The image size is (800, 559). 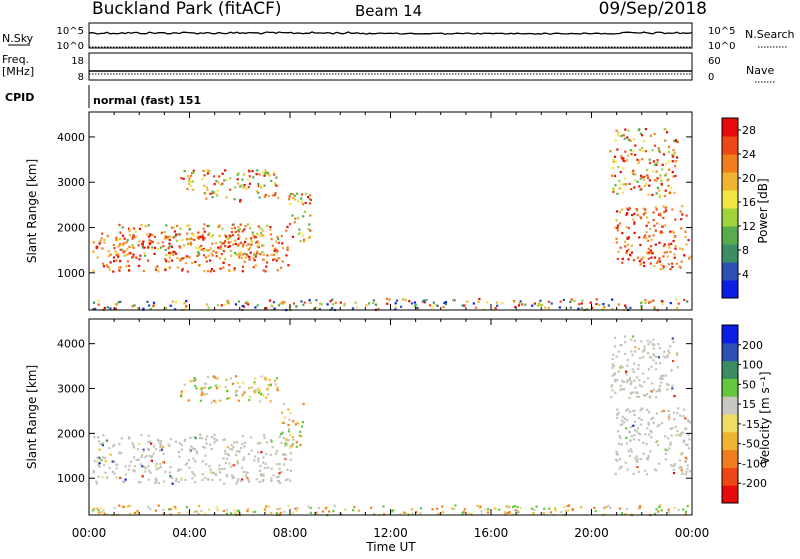 I want to click on colorbar-tick-label: -15, so click(x=751, y=424).